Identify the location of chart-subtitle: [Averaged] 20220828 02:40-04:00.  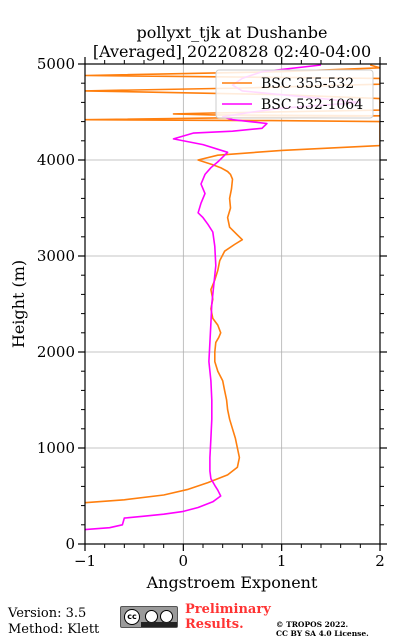
(232, 51).